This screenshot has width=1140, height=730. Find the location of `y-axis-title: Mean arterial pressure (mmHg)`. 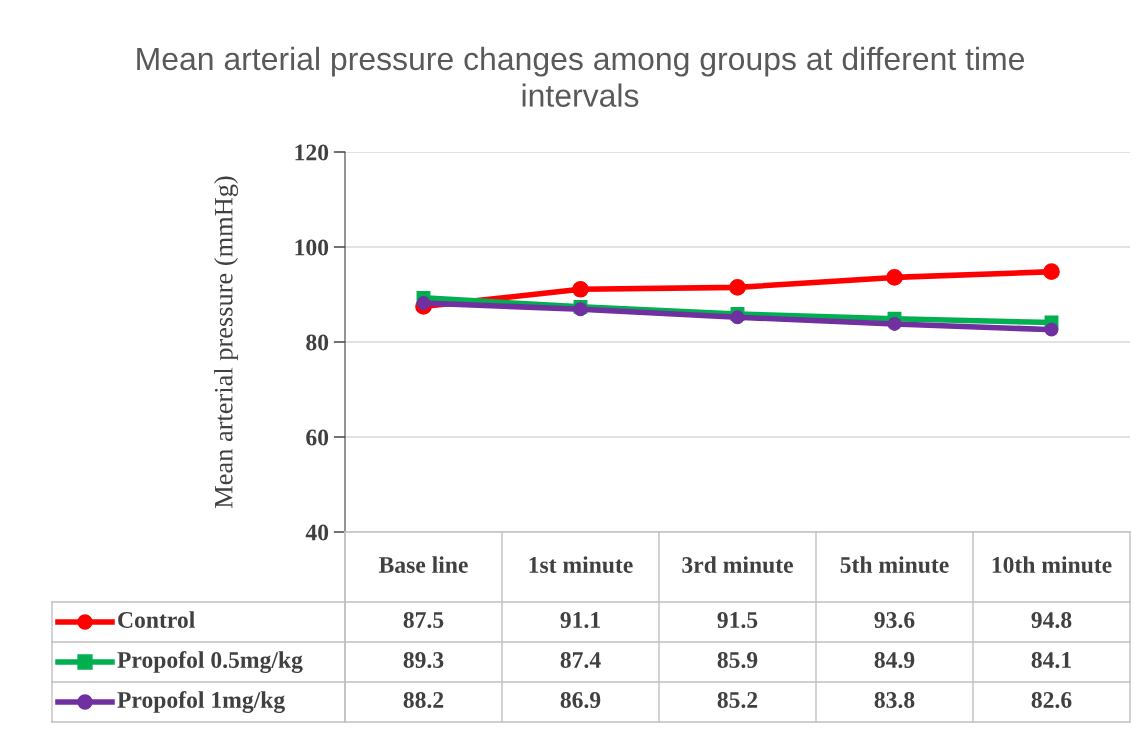

y-axis-title: Mean arterial pressure (mmHg) is located at coordinates (226, 342).